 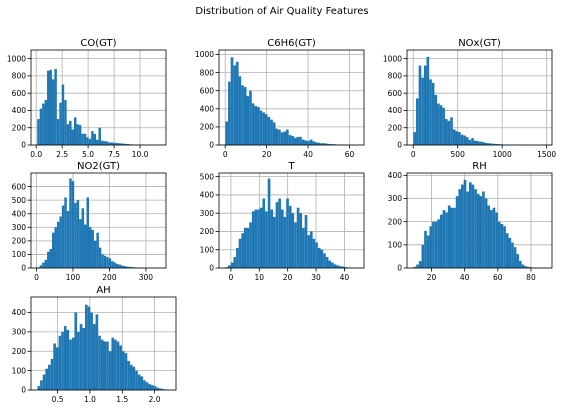 I want to click on x-tick-label: 500, so click(x=458, y=154).